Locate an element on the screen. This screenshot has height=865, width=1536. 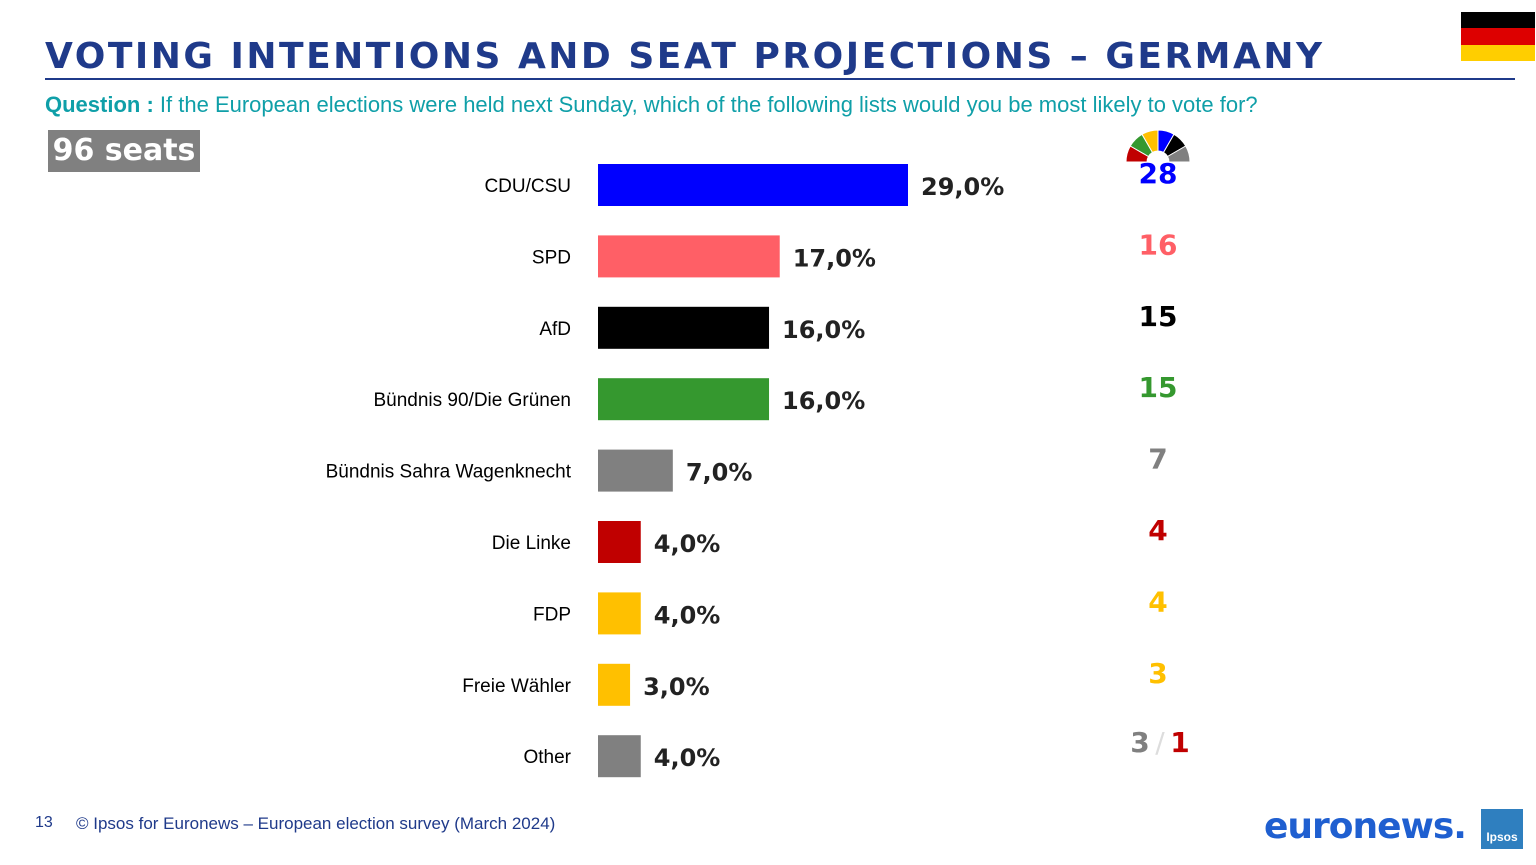
category-label: Other is located at coordinates (547, 757).